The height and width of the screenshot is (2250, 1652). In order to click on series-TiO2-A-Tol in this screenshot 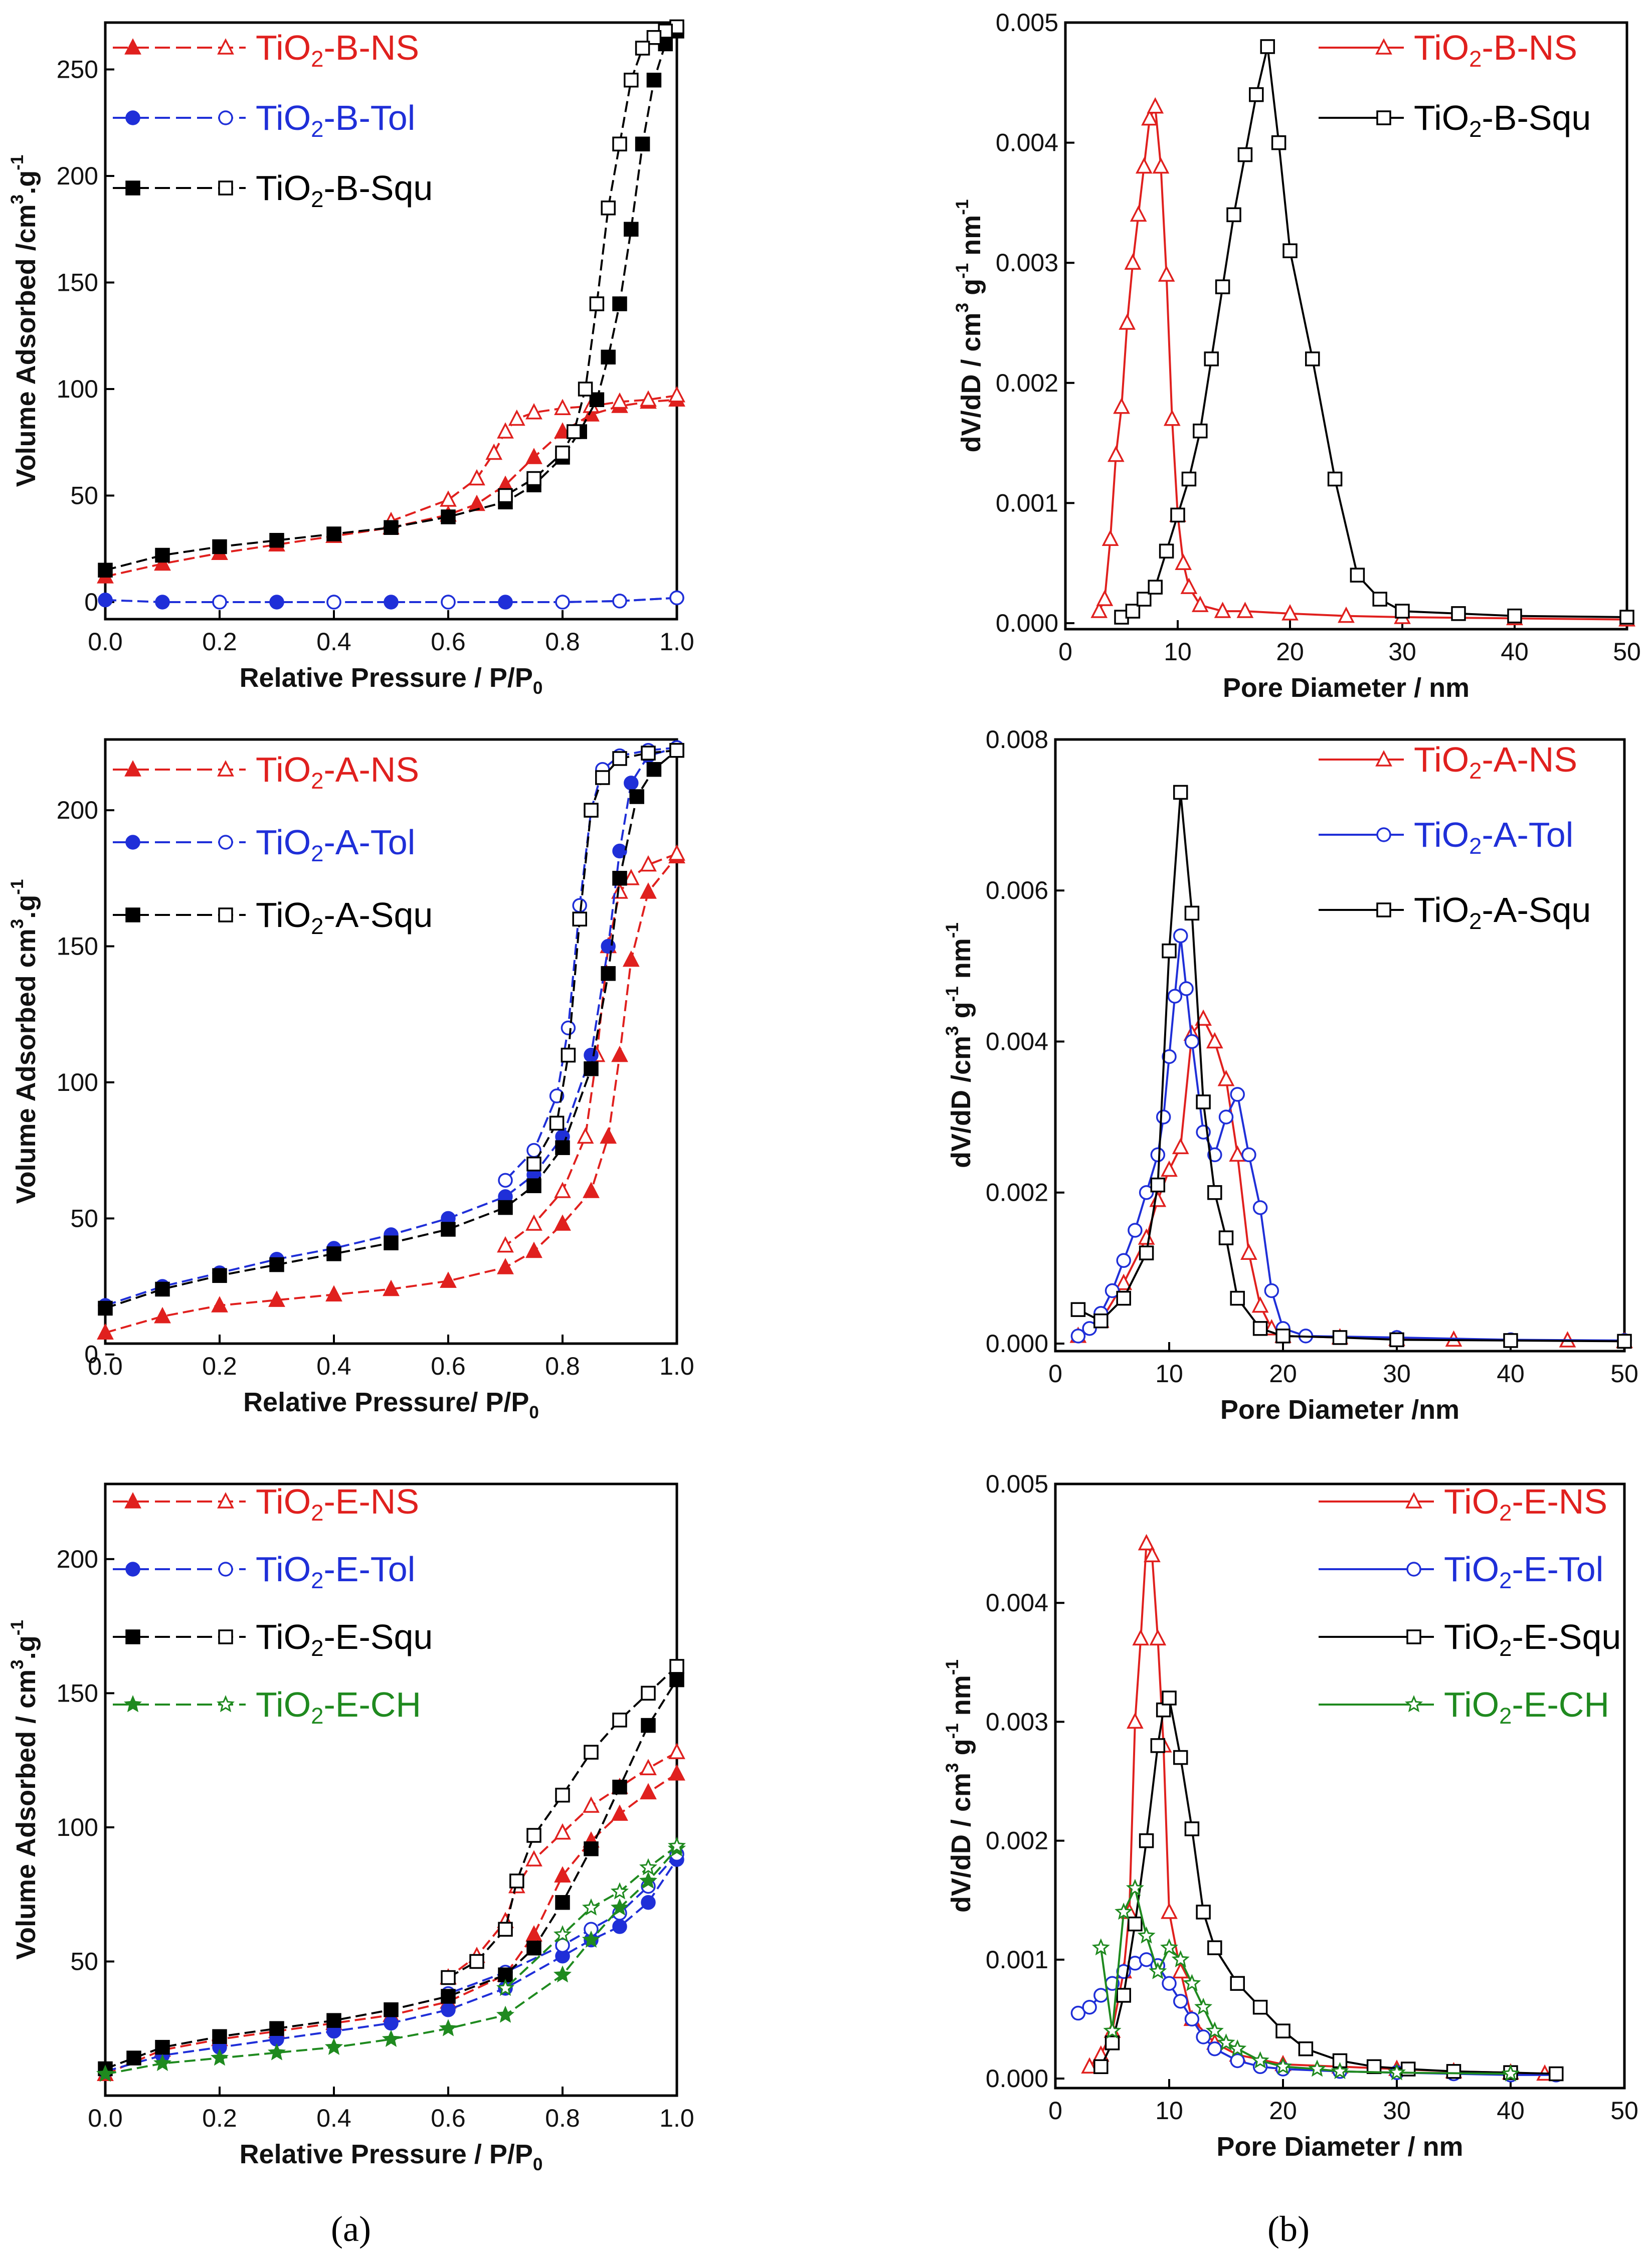, I will do `click(1351, 1138)`.